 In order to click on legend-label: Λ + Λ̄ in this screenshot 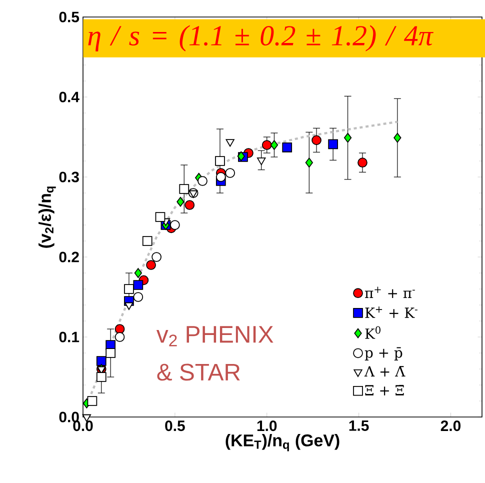, I will do `click(385, 371)`.